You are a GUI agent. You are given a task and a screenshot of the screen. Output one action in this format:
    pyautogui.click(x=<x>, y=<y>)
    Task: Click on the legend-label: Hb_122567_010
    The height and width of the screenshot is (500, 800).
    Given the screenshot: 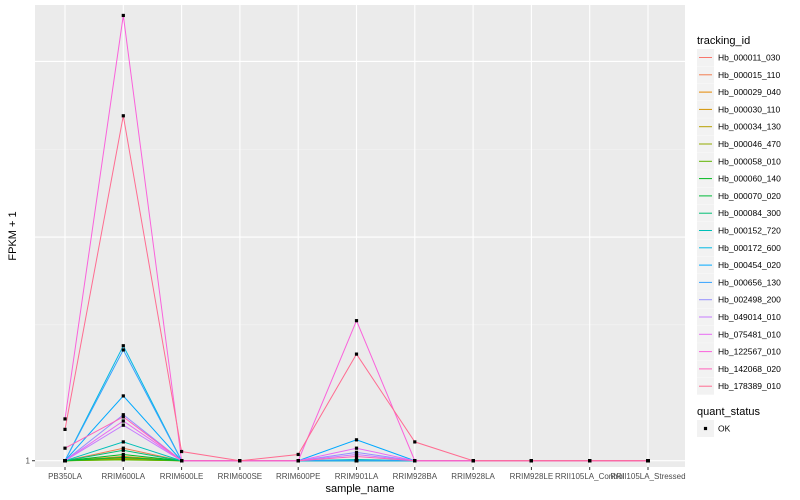 What is the action you would take?
    pyautogui.click(x=749, y=352)
    